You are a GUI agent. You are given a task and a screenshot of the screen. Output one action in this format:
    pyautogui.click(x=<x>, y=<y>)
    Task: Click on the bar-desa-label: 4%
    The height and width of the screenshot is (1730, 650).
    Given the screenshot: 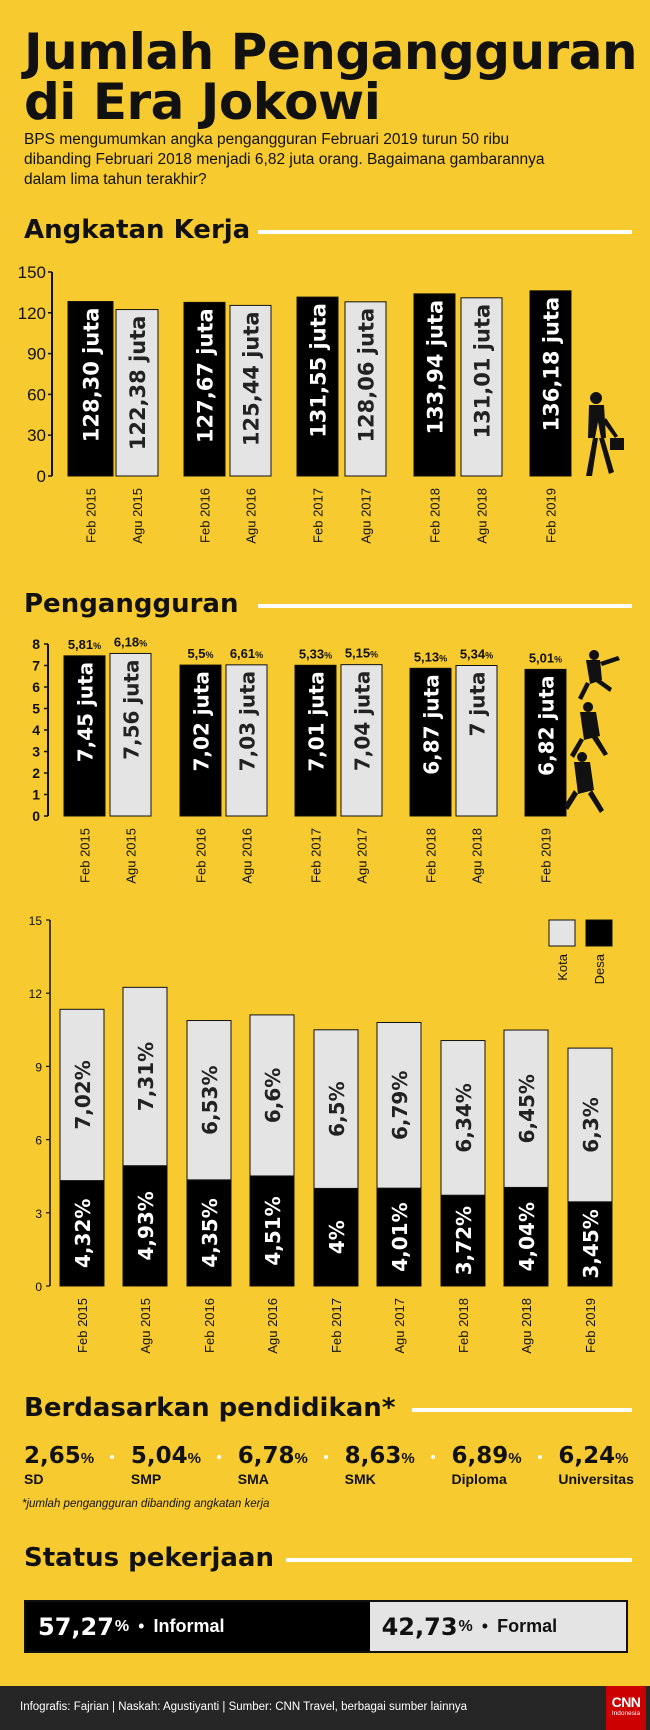 What is the action you would take?
    pyautogui.click(x=337, y=1237)
    